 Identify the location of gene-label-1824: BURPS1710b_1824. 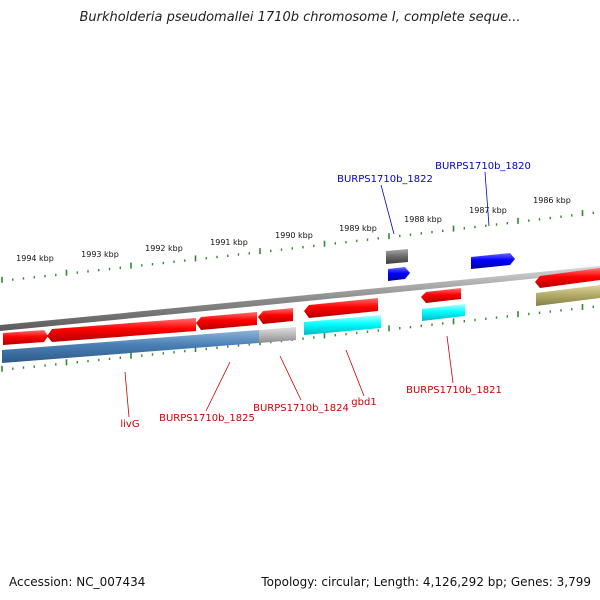
(301, 408).